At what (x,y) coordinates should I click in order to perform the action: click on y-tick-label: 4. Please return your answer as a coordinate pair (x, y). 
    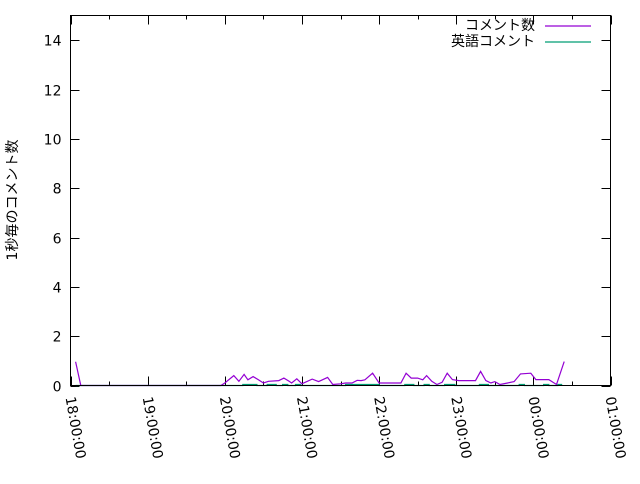
    Looking at the image, I should click on (57, 289).